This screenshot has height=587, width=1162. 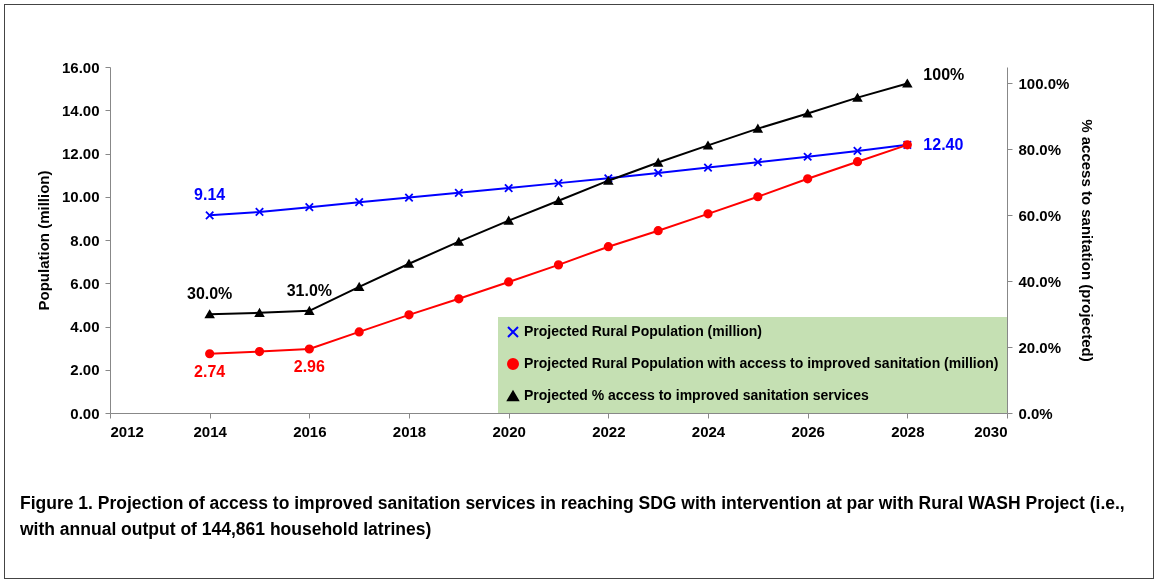 What do you see at coordinates (85, 283) in the screenshot?
I see `y-tick-label: 6.00` at bounding box center [85, 283].